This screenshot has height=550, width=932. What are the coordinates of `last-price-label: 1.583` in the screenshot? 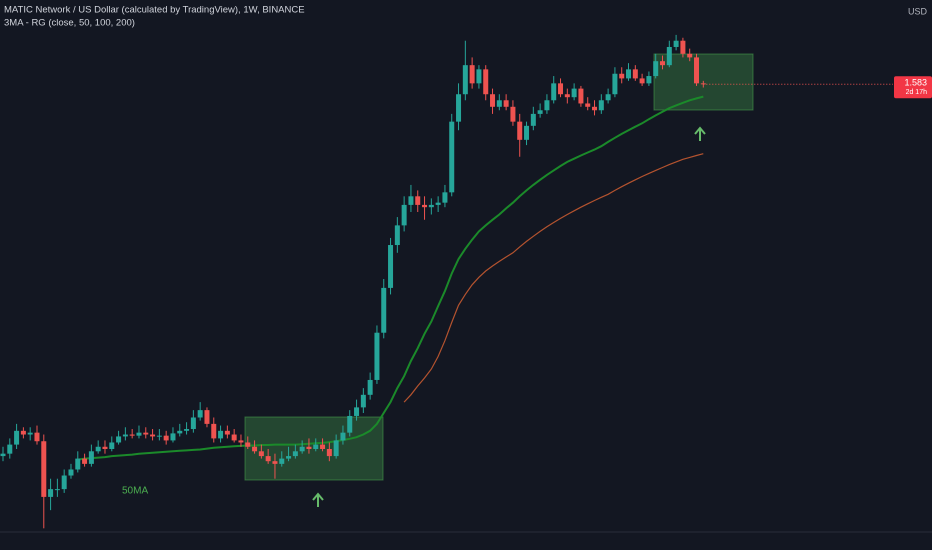 It's located at (915, 83).